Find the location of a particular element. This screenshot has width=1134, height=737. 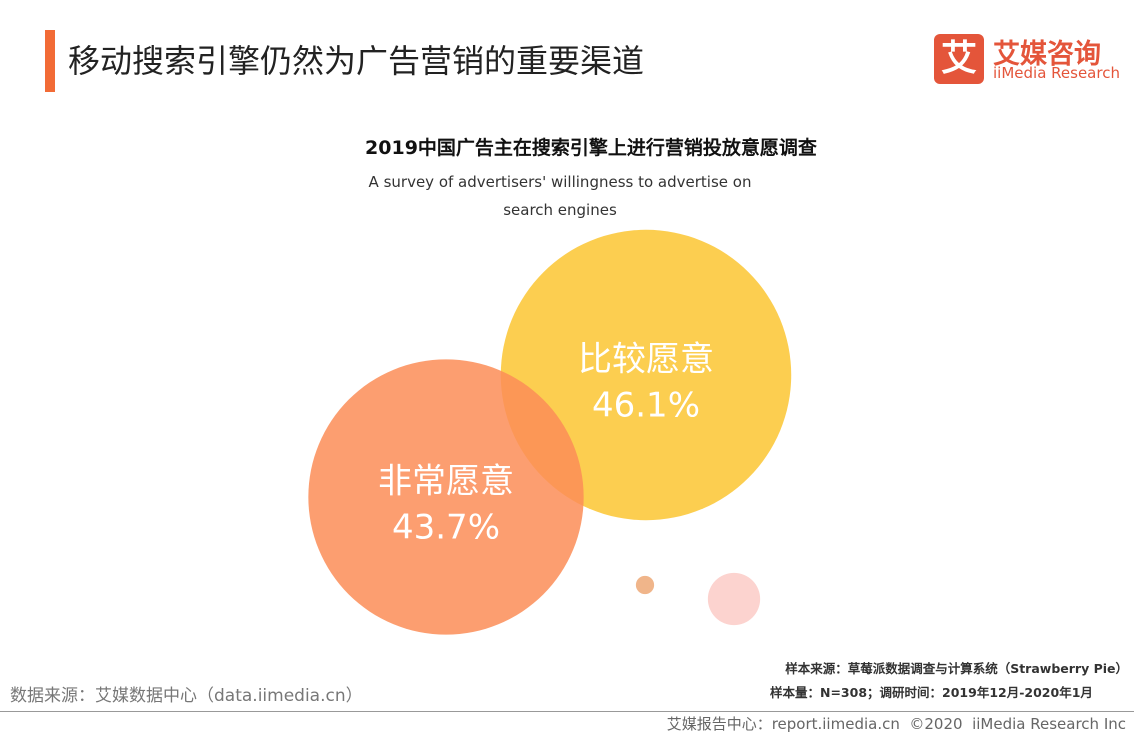

page-title: 移动搜索引擎仍然为广告营销的重要渠道 is located at coordinates (356, 61).